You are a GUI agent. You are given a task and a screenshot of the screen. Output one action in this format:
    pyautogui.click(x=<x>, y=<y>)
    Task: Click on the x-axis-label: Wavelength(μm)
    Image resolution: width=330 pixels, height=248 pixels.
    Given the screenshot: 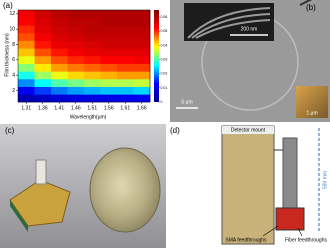 What is the action you would take?
    pyautogui.click(x=88, y=117)
    